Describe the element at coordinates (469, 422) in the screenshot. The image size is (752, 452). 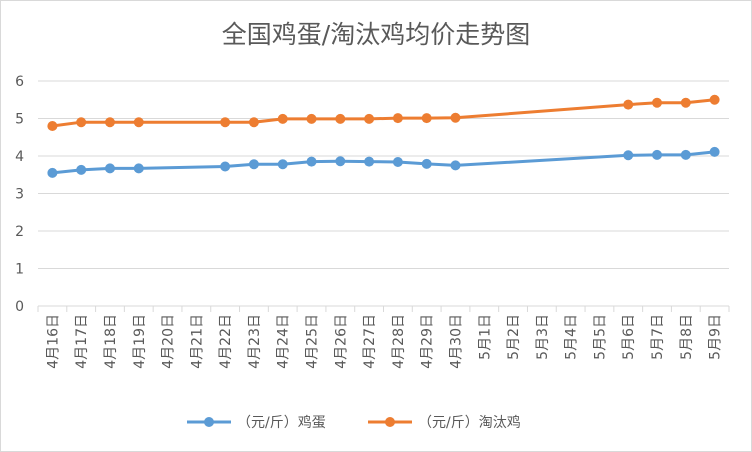
I see `legend-label: （元/斤）淘汰鸡` at that location.